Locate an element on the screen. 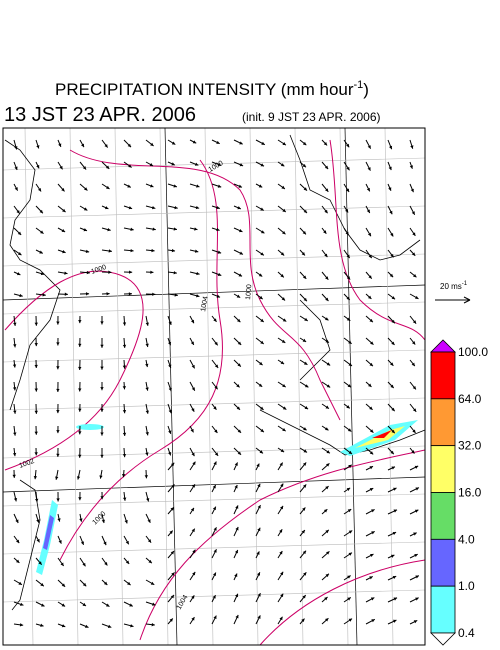 The image size is (500, 650). valid-time: 13 JST 23 APR. 2006 is located at coordinates (100, 115).